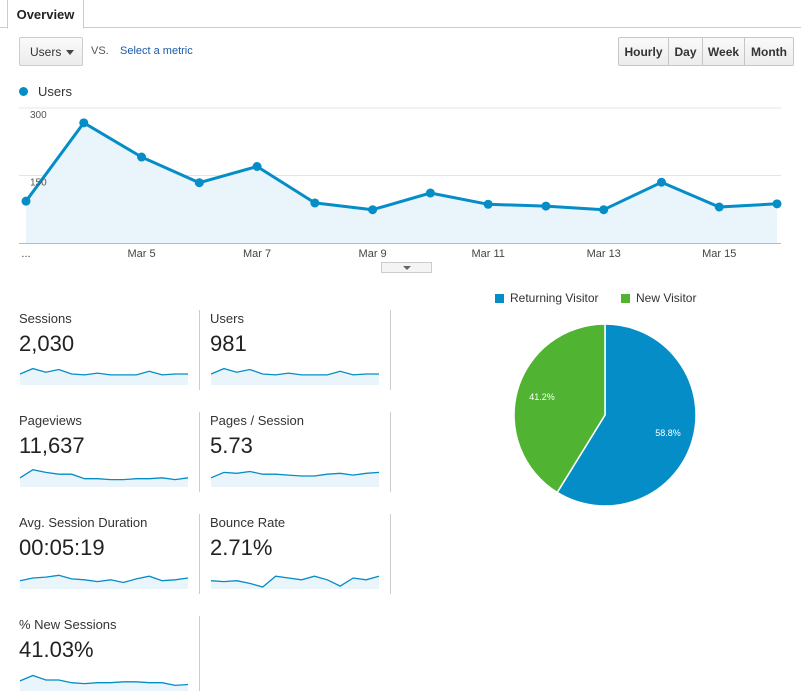 This screenshot has height=691, width=801. What do you see at coordinates (248, 522) in the screenshot?
I see `metric-name: Bounce Rate` at bounding box center [248, 522].